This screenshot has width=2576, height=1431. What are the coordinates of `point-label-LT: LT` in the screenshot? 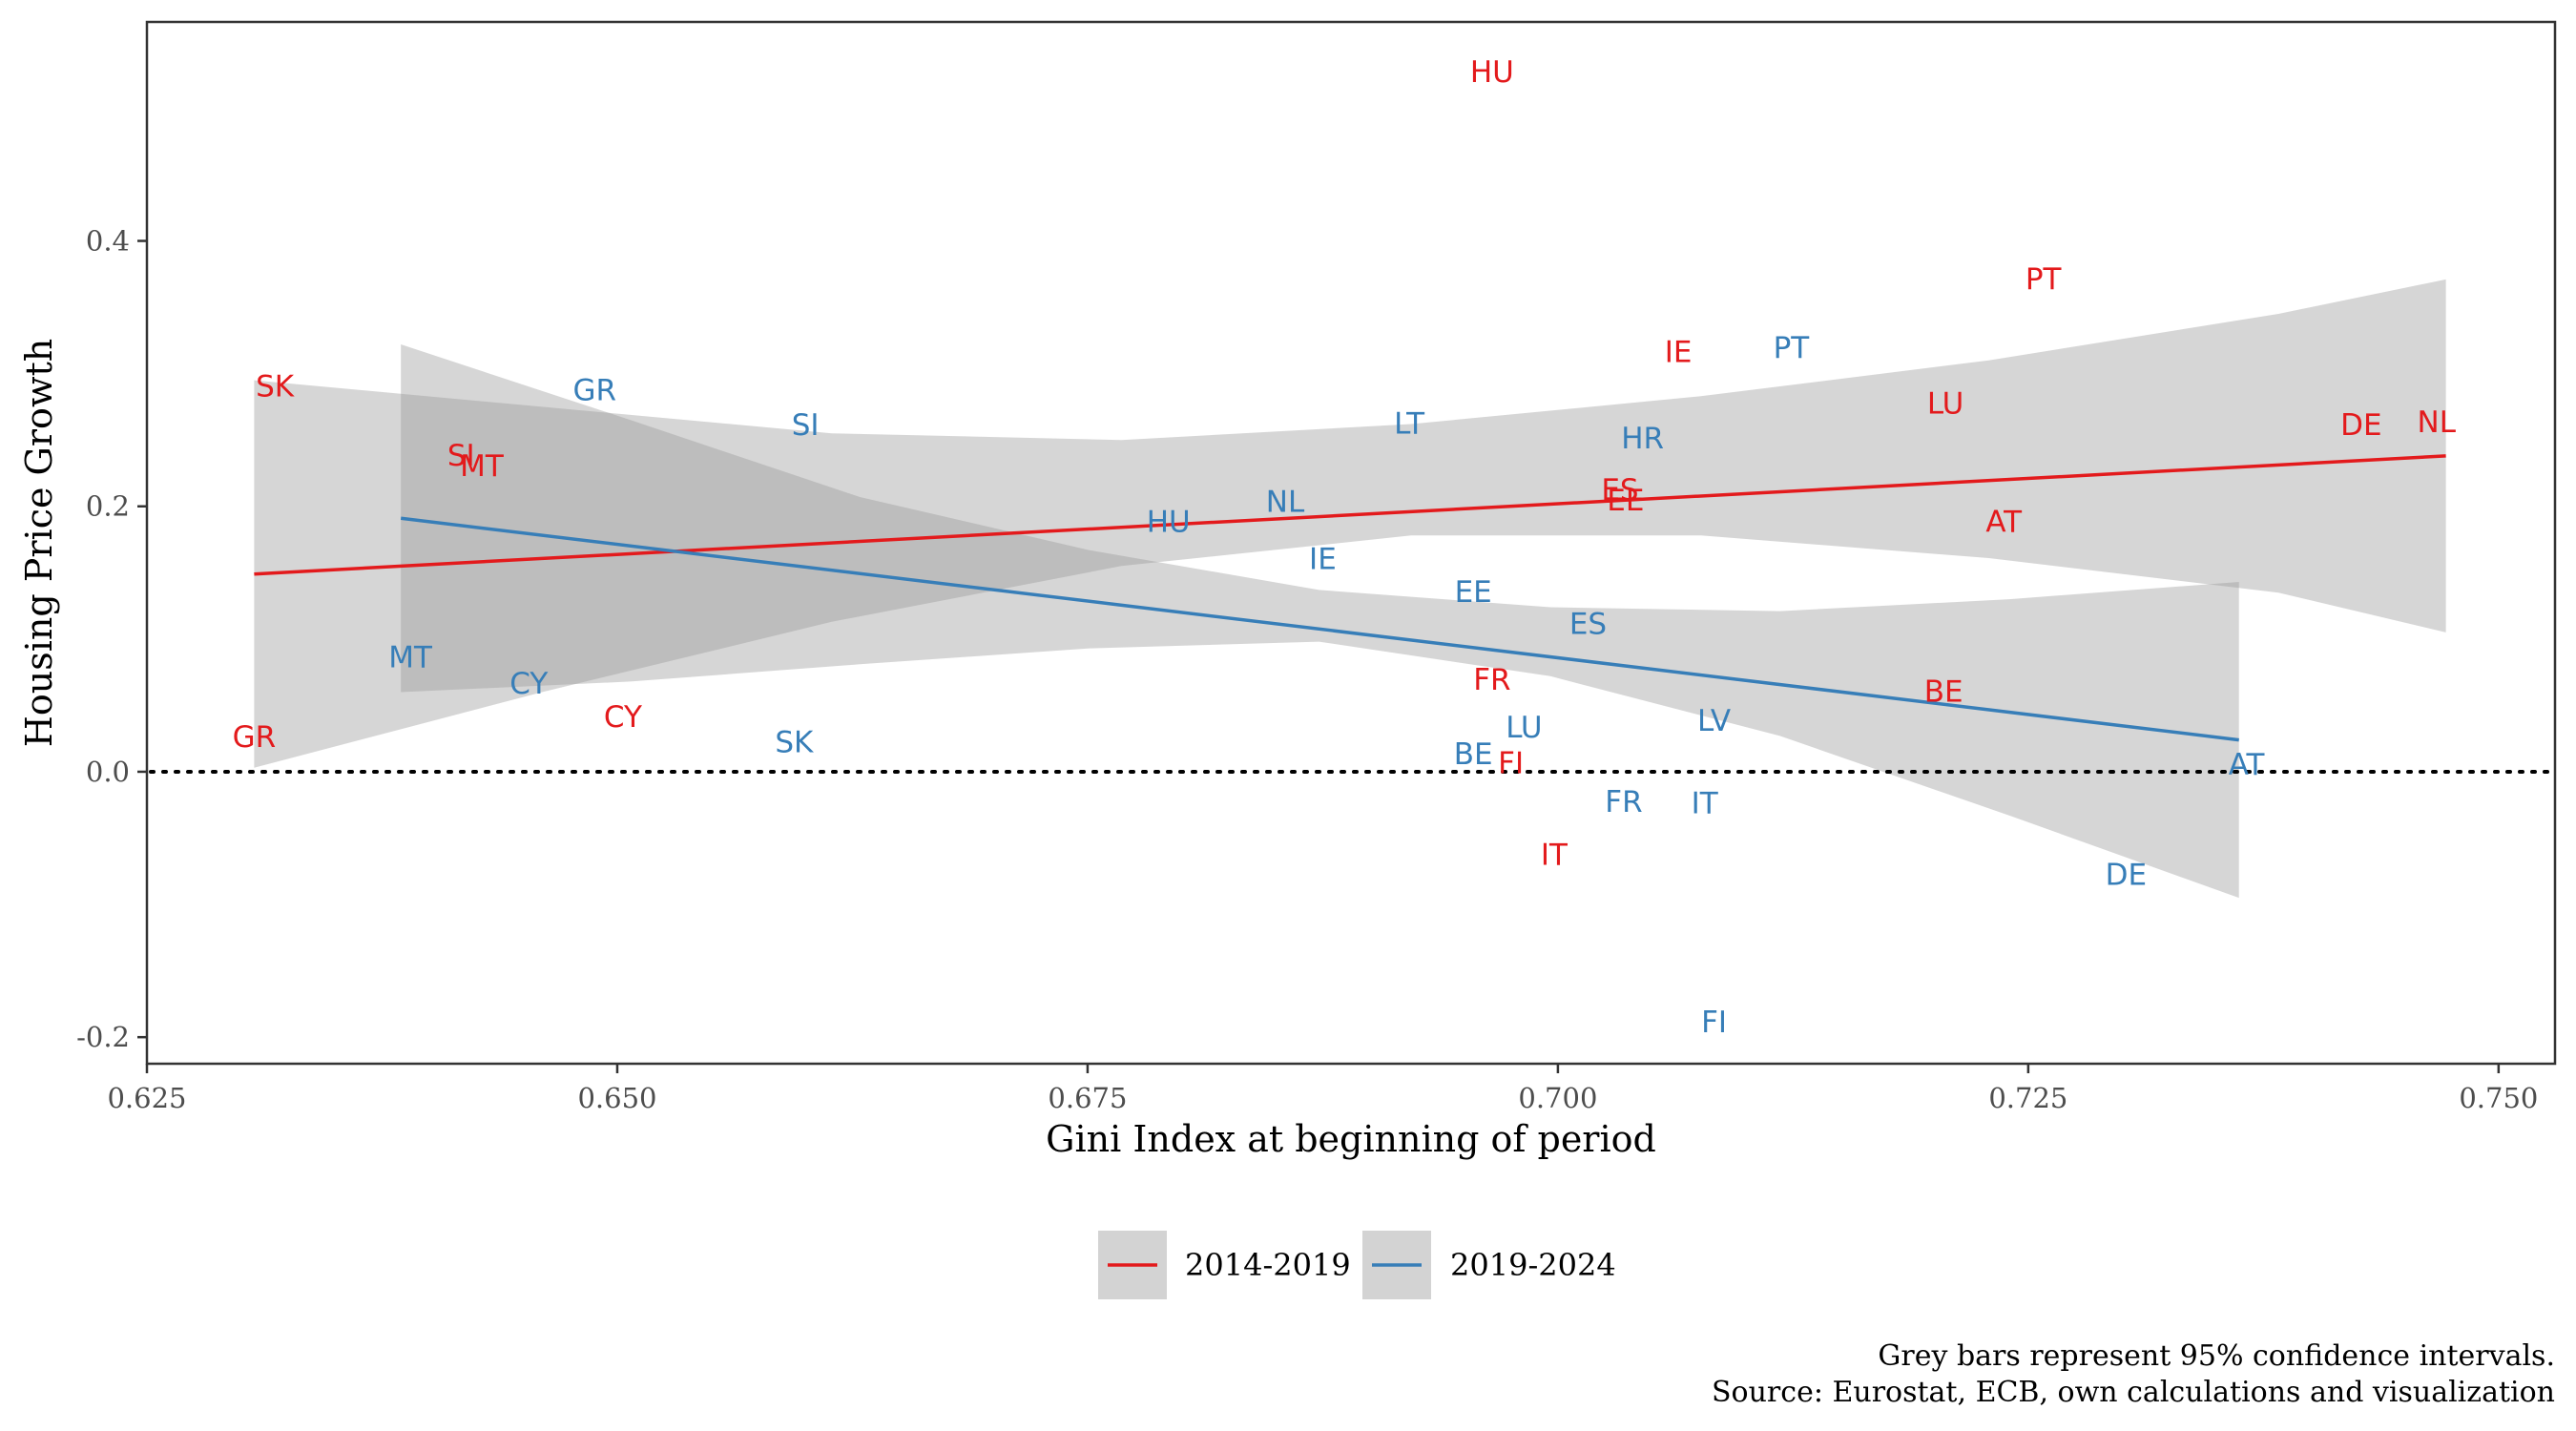 It's located at (1409, 423).